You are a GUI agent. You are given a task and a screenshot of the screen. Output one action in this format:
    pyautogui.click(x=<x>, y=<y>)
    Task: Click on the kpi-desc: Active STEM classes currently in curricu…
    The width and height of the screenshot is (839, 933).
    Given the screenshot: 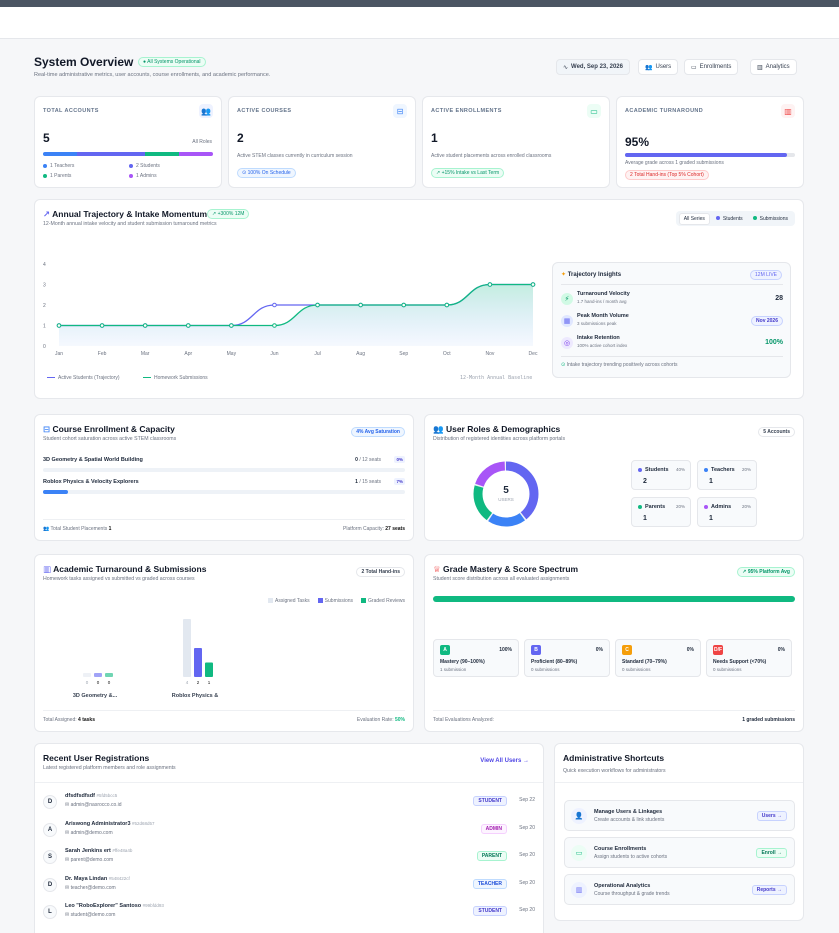 What is the action you would take?
    pyautogui.click(x=295, y=156)
    